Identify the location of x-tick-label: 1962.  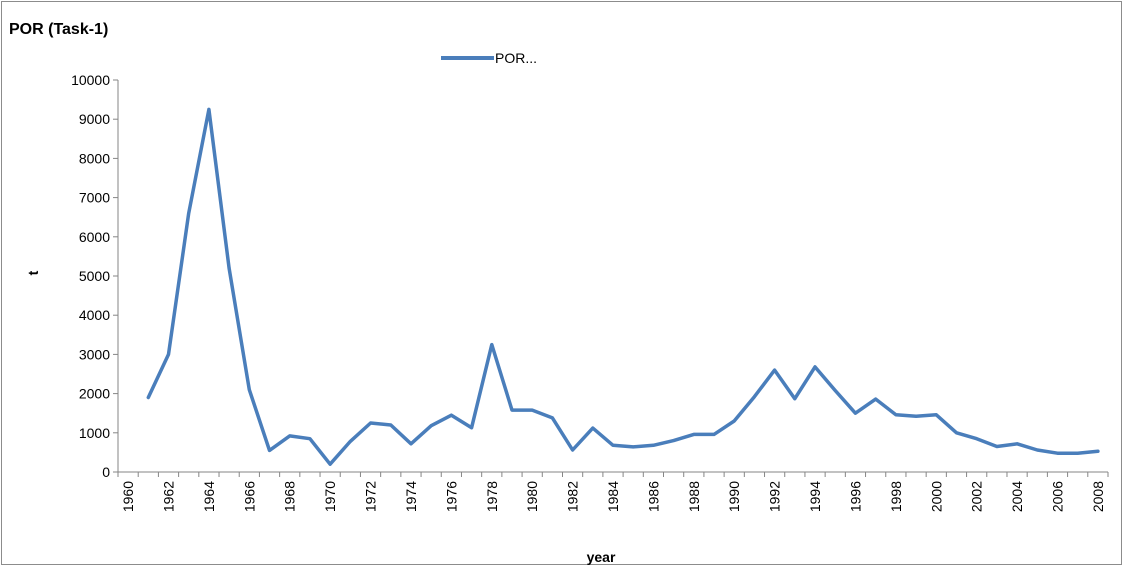
(169, 496).